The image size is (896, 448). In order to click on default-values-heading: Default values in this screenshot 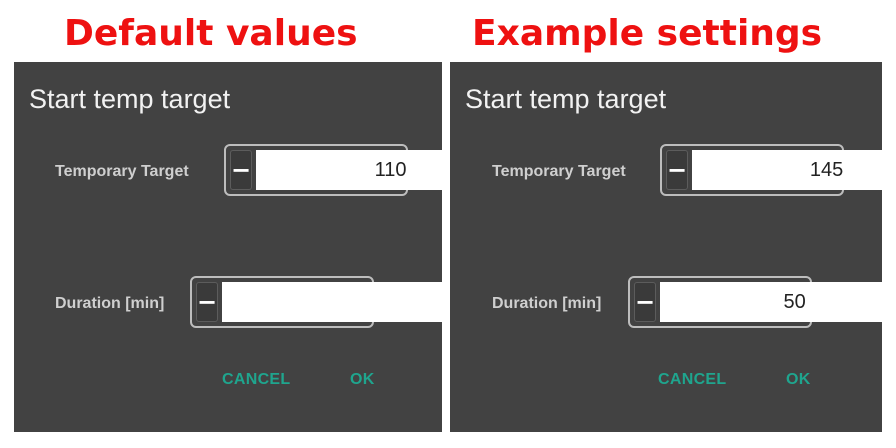, I will do `click(211, 33)`.